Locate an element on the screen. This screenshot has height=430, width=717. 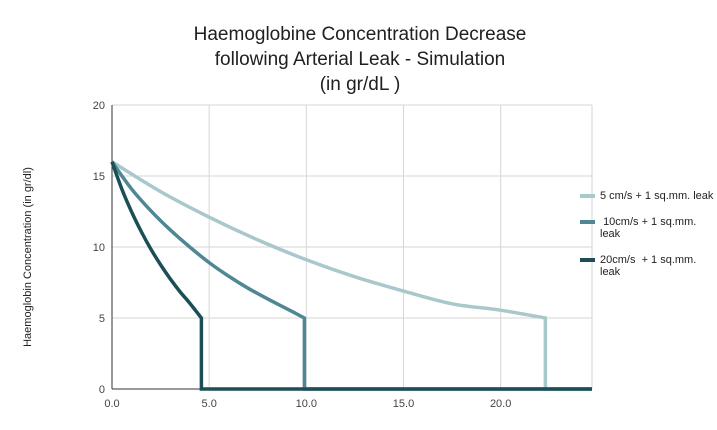
legend-item-series-3: 20cm/s + 1 sq.mm. leak is located at coordinates (648, 266).